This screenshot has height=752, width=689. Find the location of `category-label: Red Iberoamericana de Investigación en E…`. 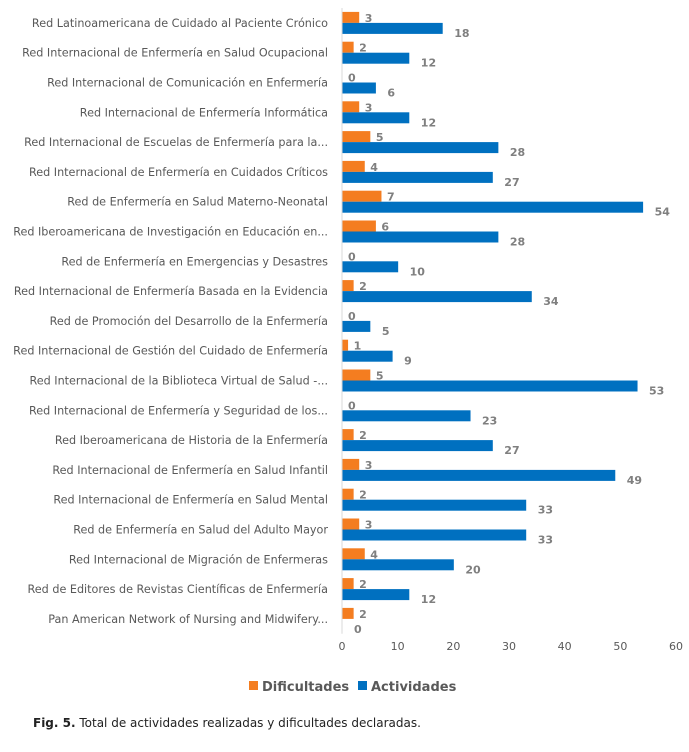

category-label: Red Iberoamericana de Investigación en E… is located at coordinates (170, 232).